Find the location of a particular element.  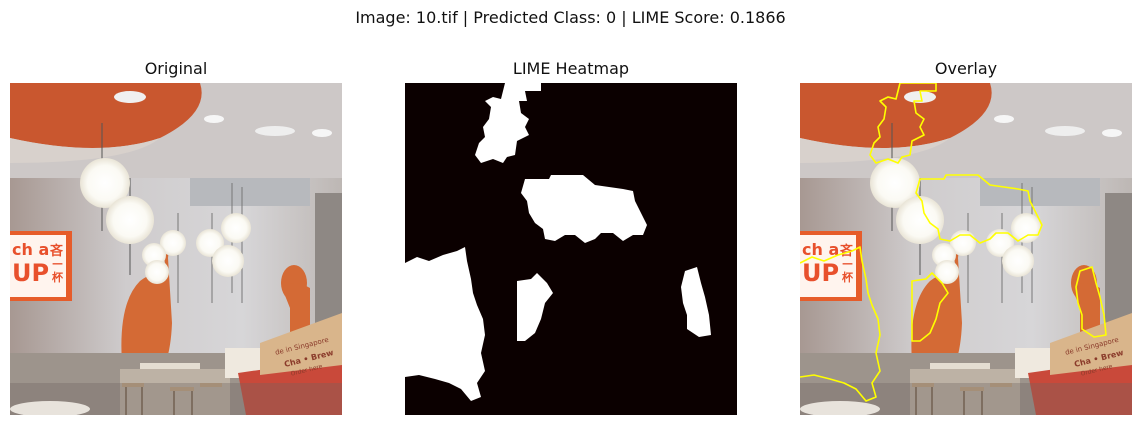

panel-overlay: Overlay is located at coordinates (966, 69).